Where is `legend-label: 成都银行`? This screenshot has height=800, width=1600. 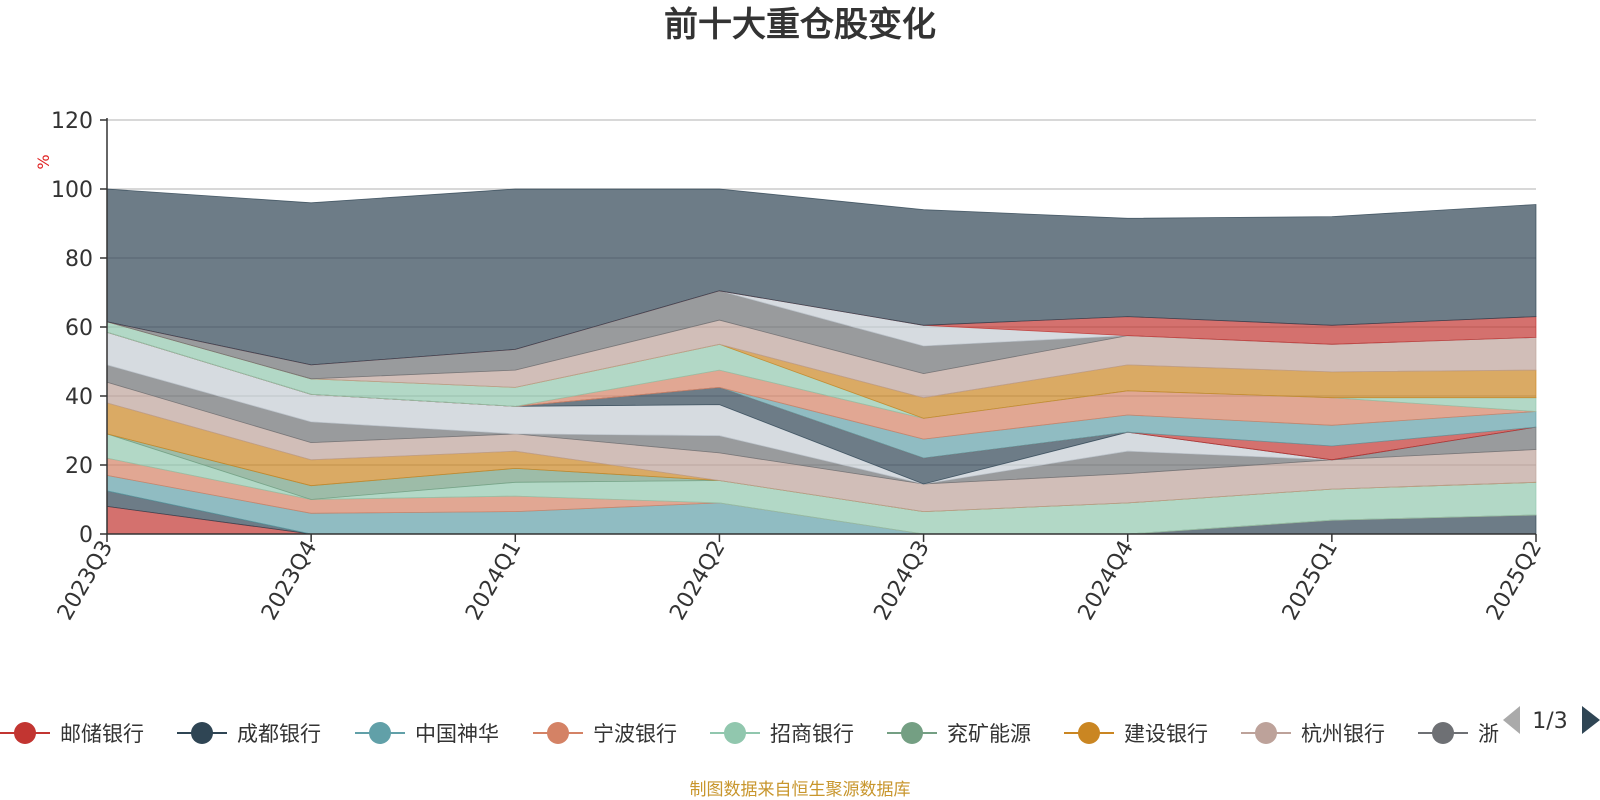 legend-label: 成都银行 is located at coordinates (279, 734).